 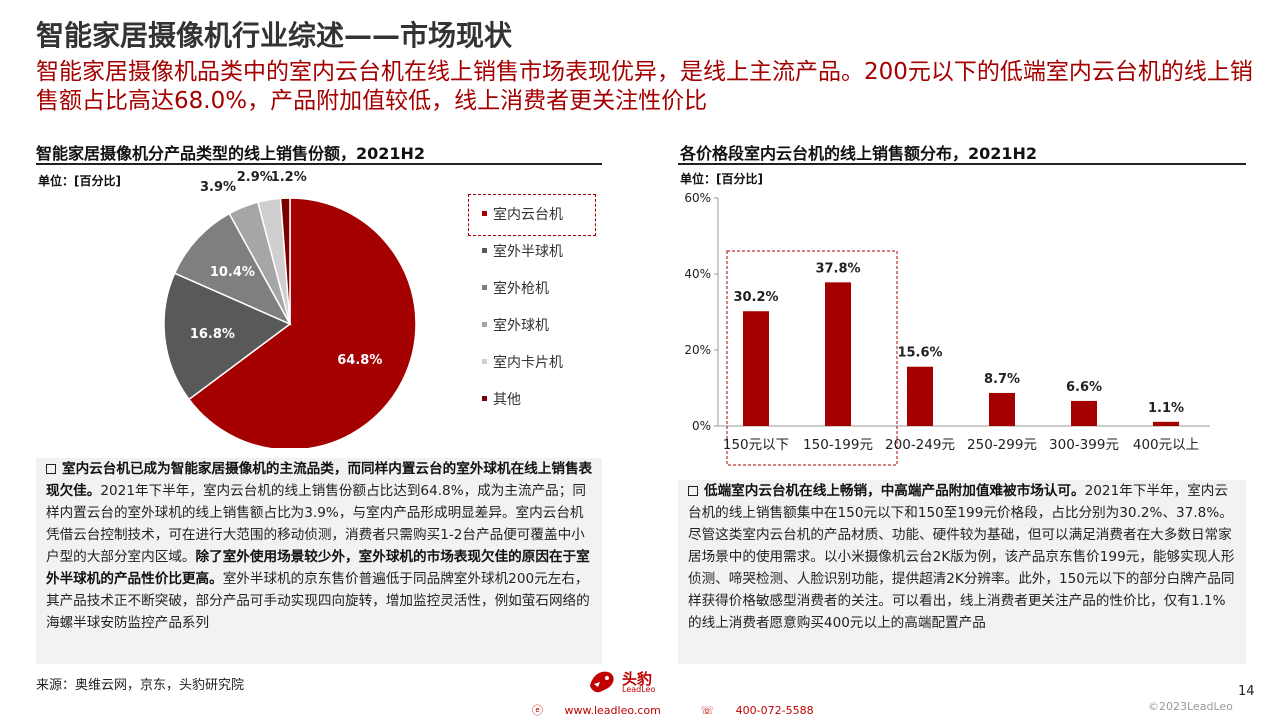 I want to click on x-tick-label: 400元以上, so click(x=1166, y=445).